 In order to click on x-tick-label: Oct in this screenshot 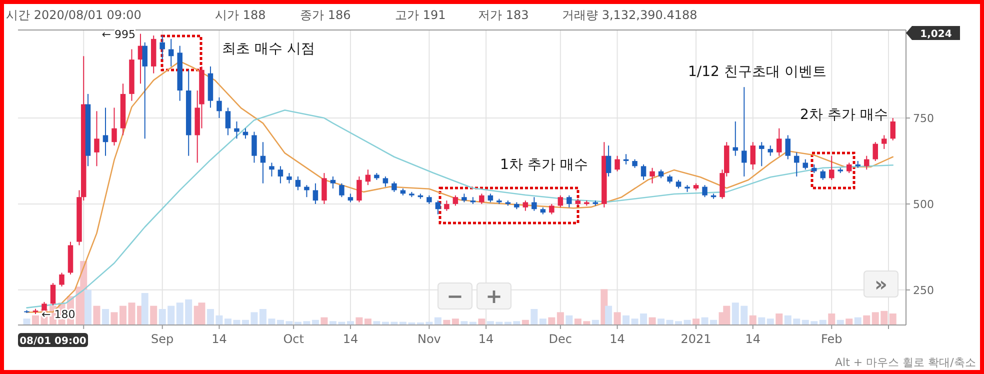, I will do `click(293, 339)`.